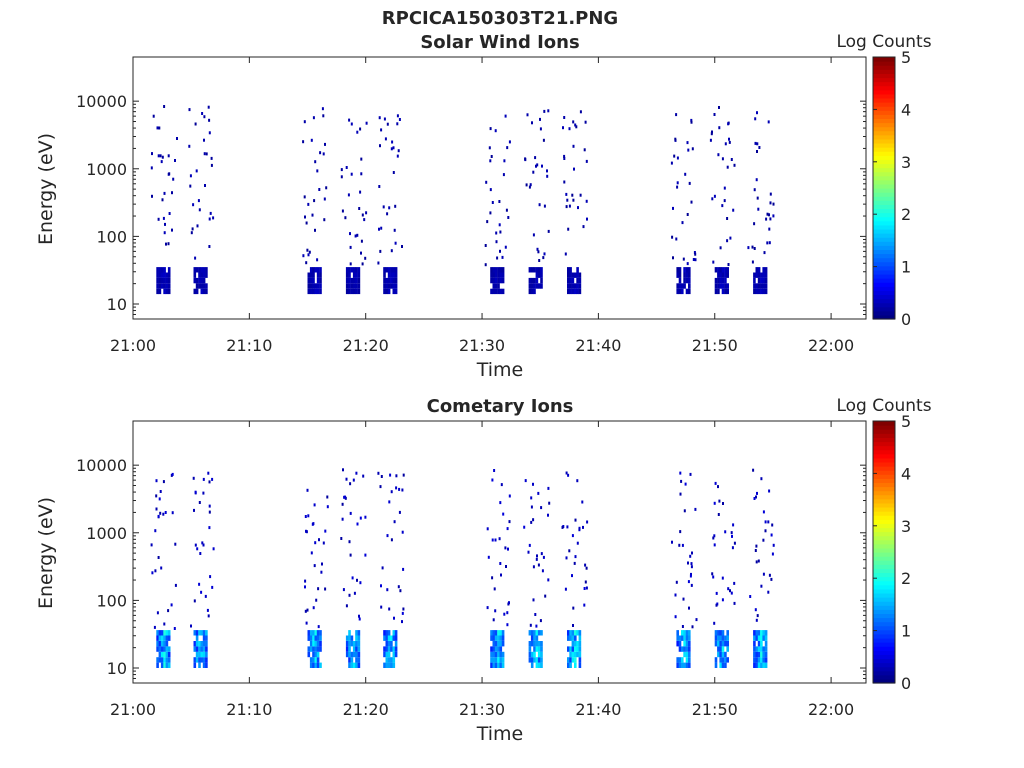 The width and height of the screenshot is (1024, 768). Describe the element at coordinates (906, 109) in the screenshot. I see `colorbar-tick-label: 4` at that location.